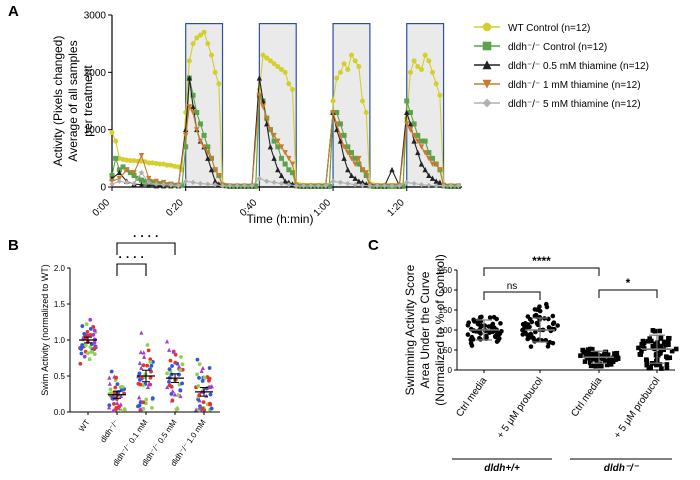 This screenshot has width=700, height=480. I want to click on panel-b-sig-label: · · · ·, so click(132, 257).